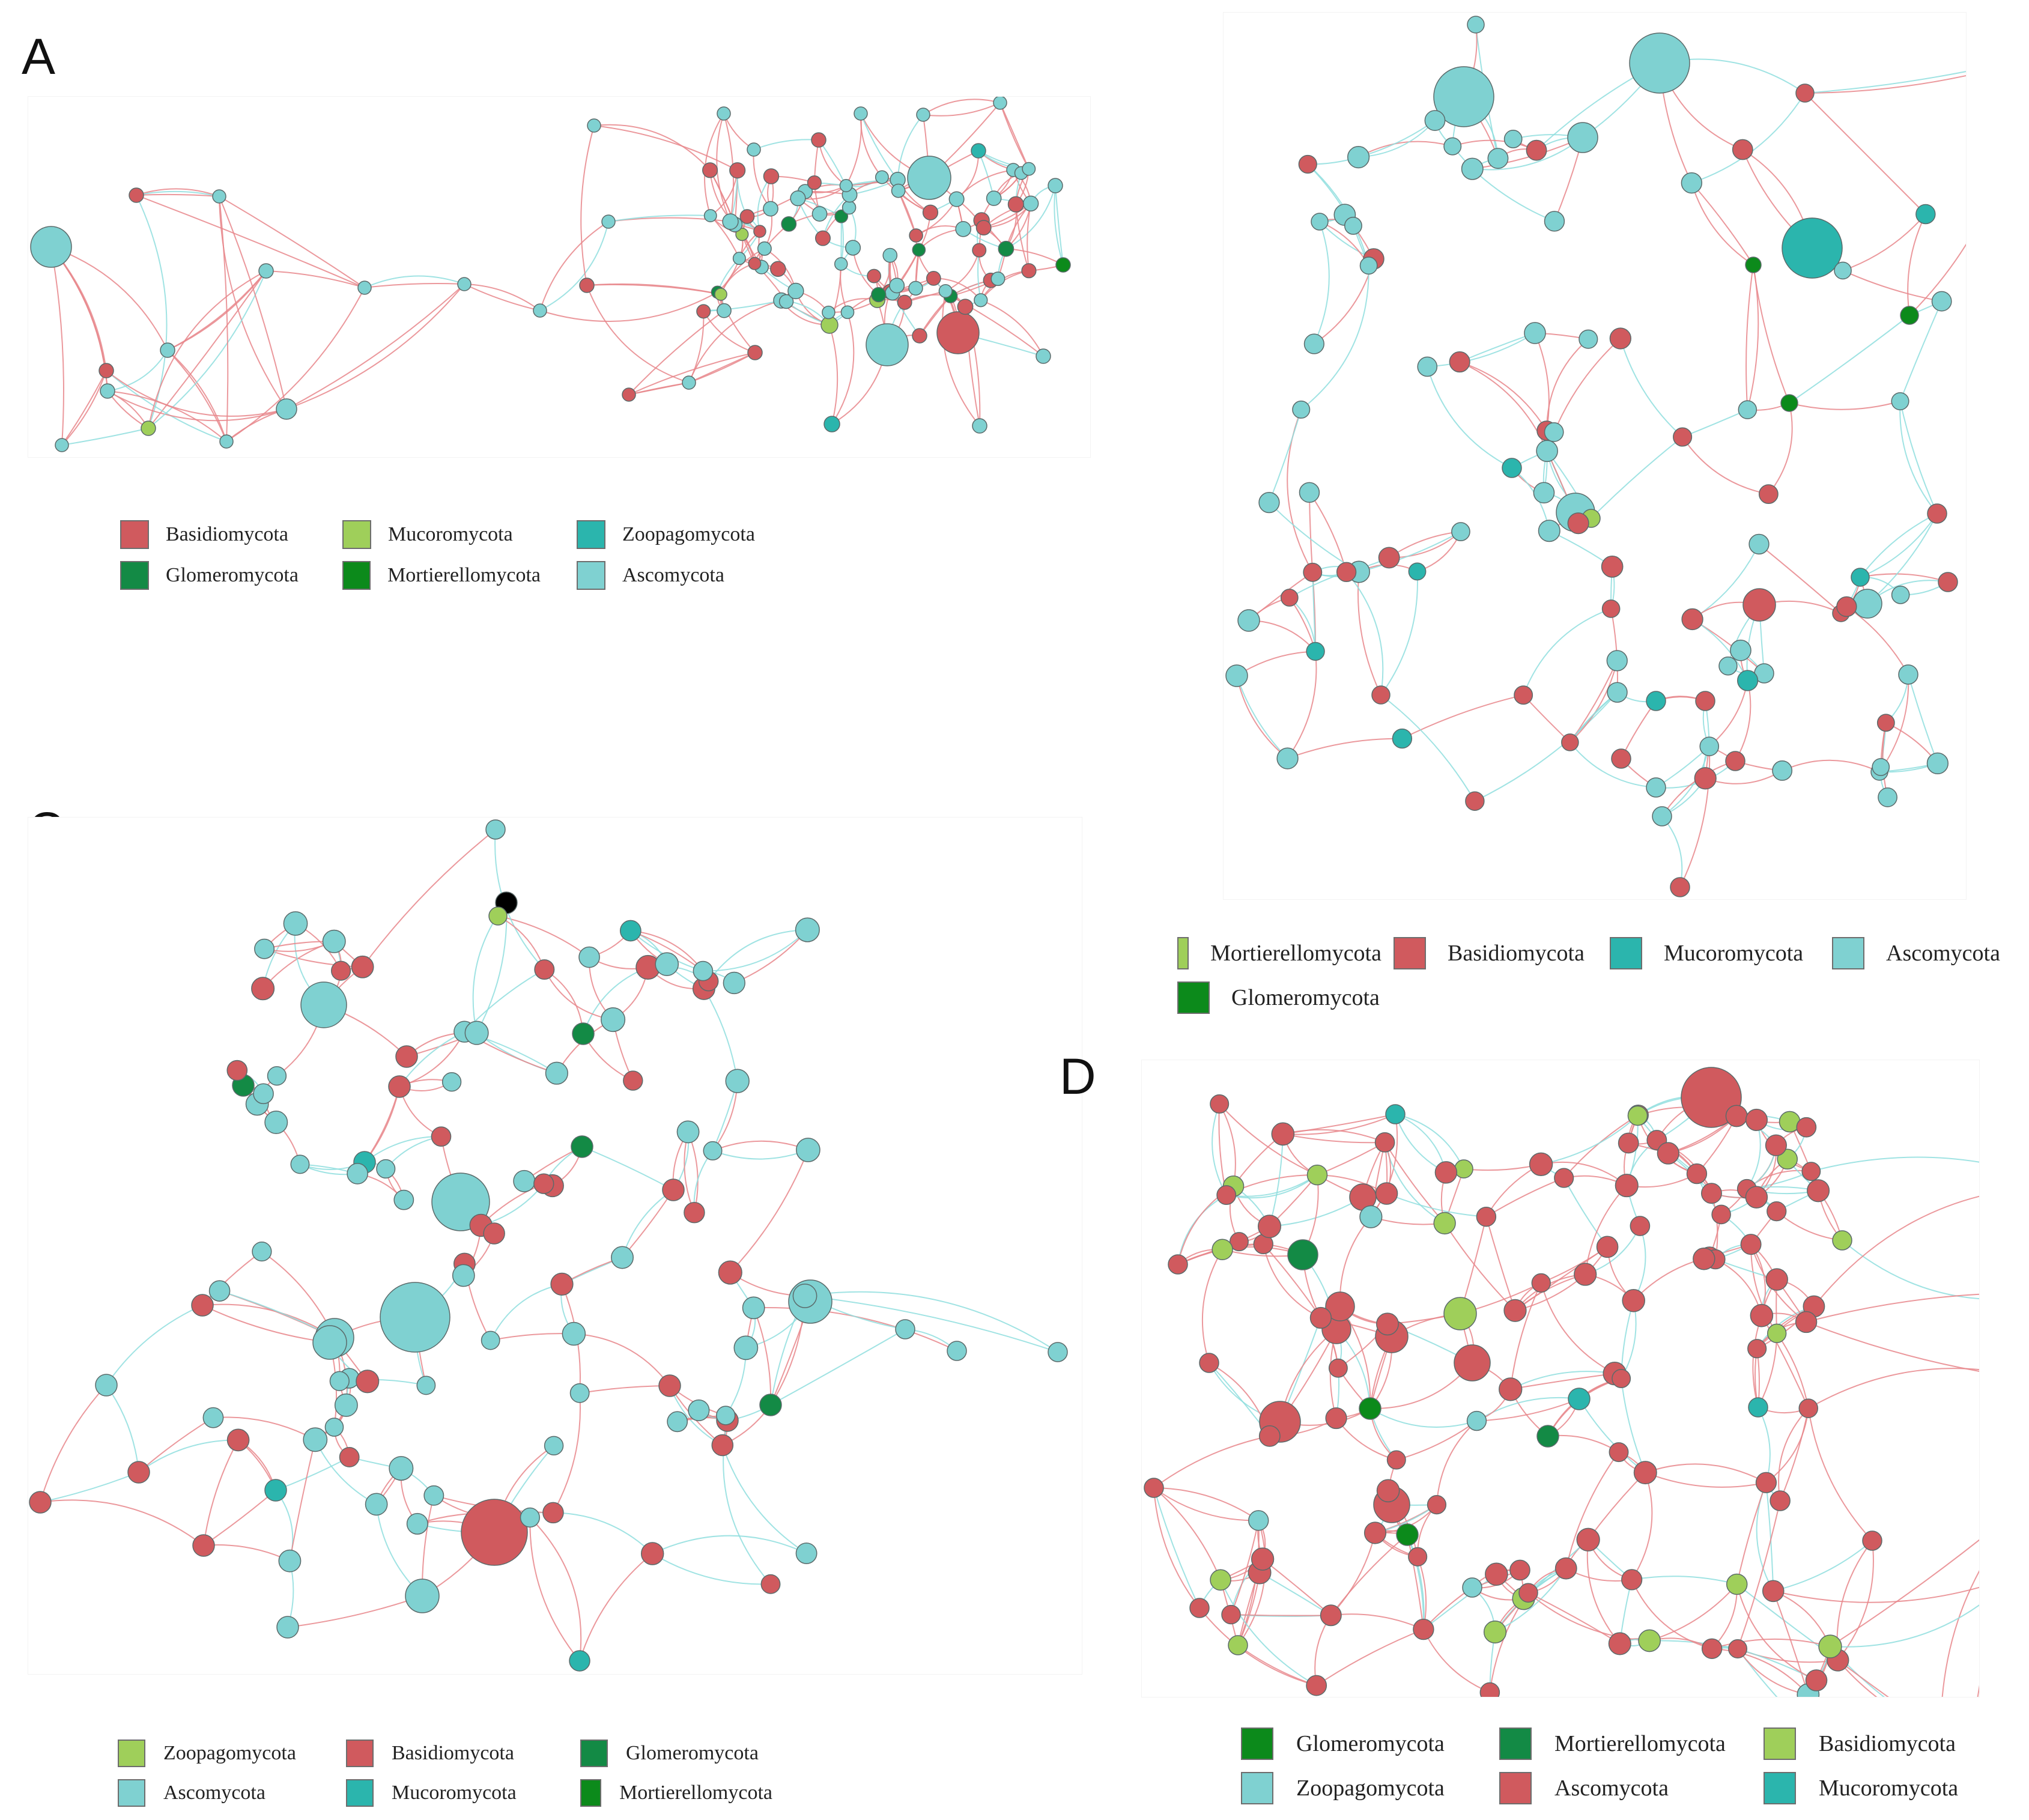 This screenshot has width=2029, height=1820. What do you see at coordinates (1562, 1382) in the screenshot?
I see `network-graph-d` at bounding box center [1562, 1382].